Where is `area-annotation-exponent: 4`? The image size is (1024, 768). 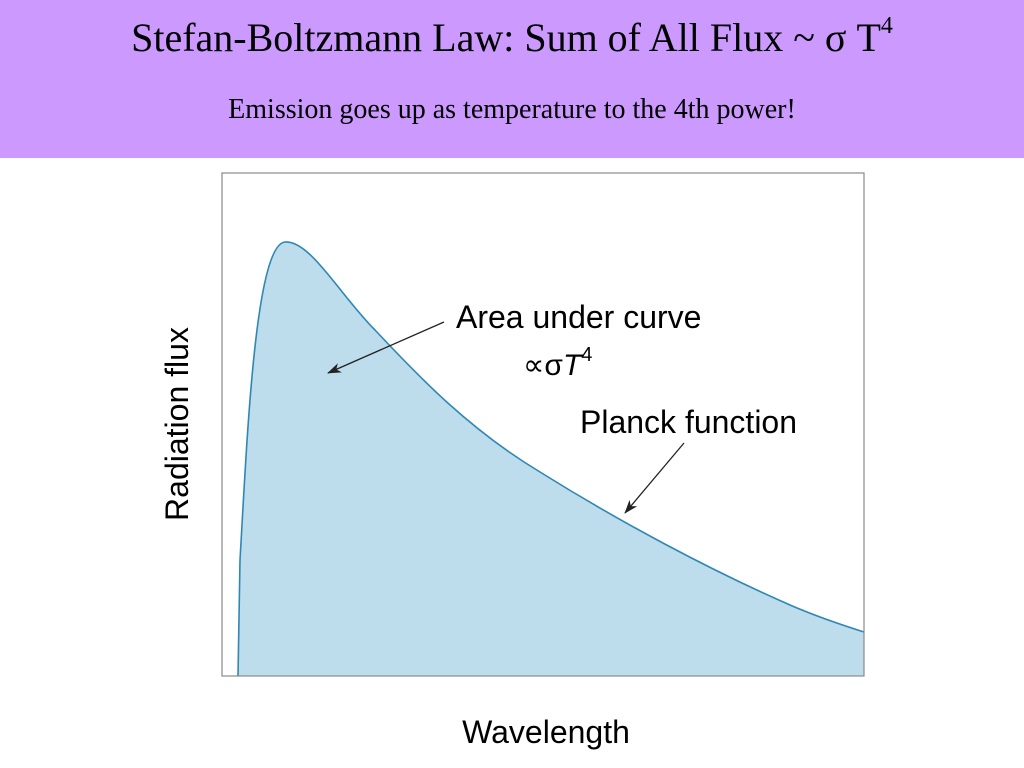 area-annotation-exponent: 4 is located at coordinates (586, 355).